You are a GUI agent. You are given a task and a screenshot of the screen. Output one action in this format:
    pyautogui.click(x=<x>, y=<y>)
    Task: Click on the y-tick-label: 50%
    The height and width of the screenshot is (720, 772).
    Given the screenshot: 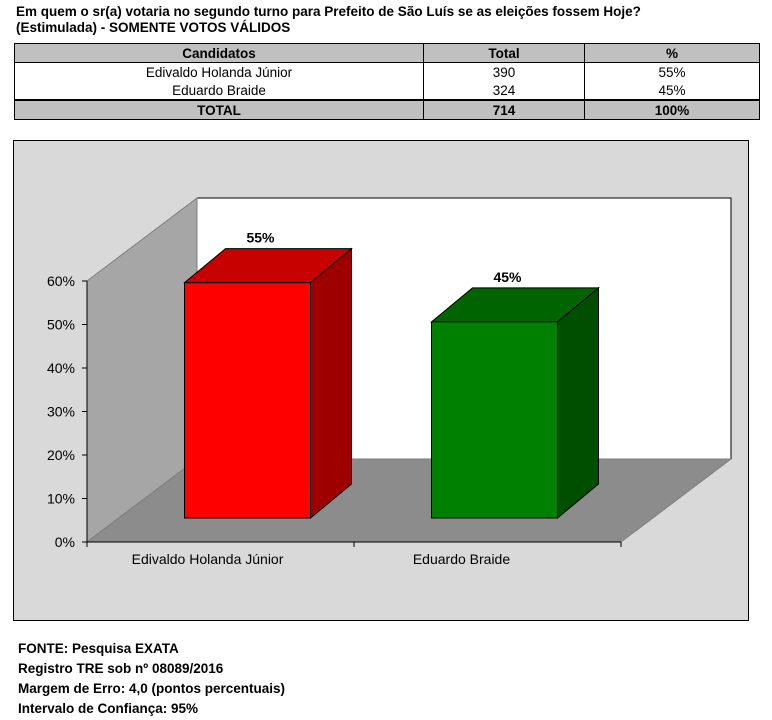 What is the action you would take?
    pyautogui.click(x=61, y=325)
    